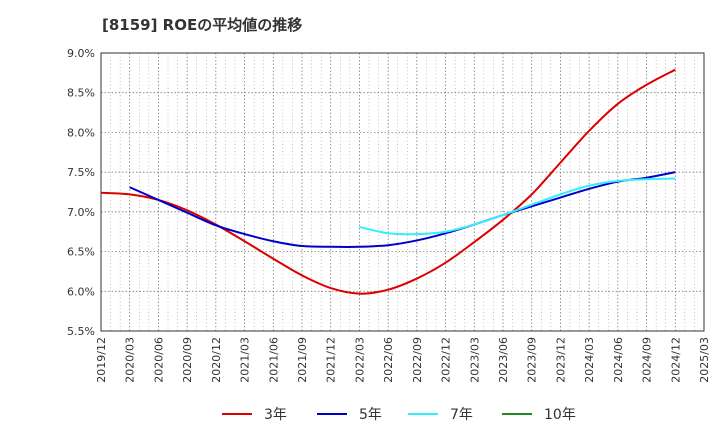 The image size is (720, 440). Describe the element at coordinates (474, 360) in the screenshot. I see `x-tick-label: 2023/03` at that location.